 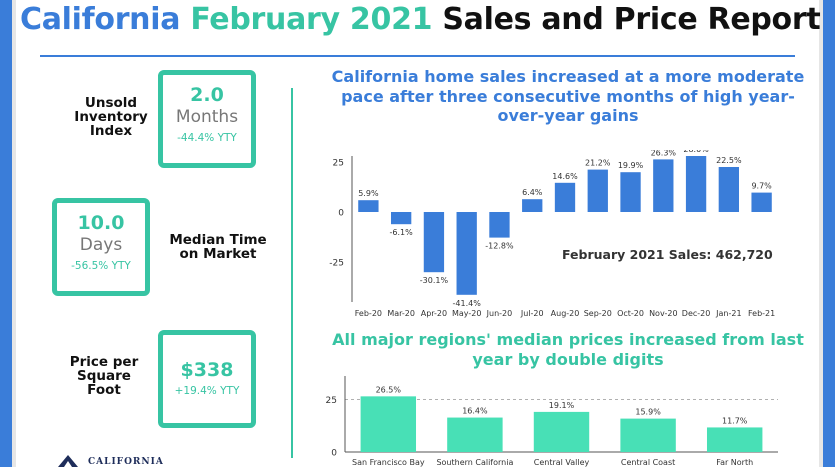 What do you see at coordinates (663, 313) in the screenshot?
I see `x-tick-label: Nov-20` at bounding box center [663, 313].